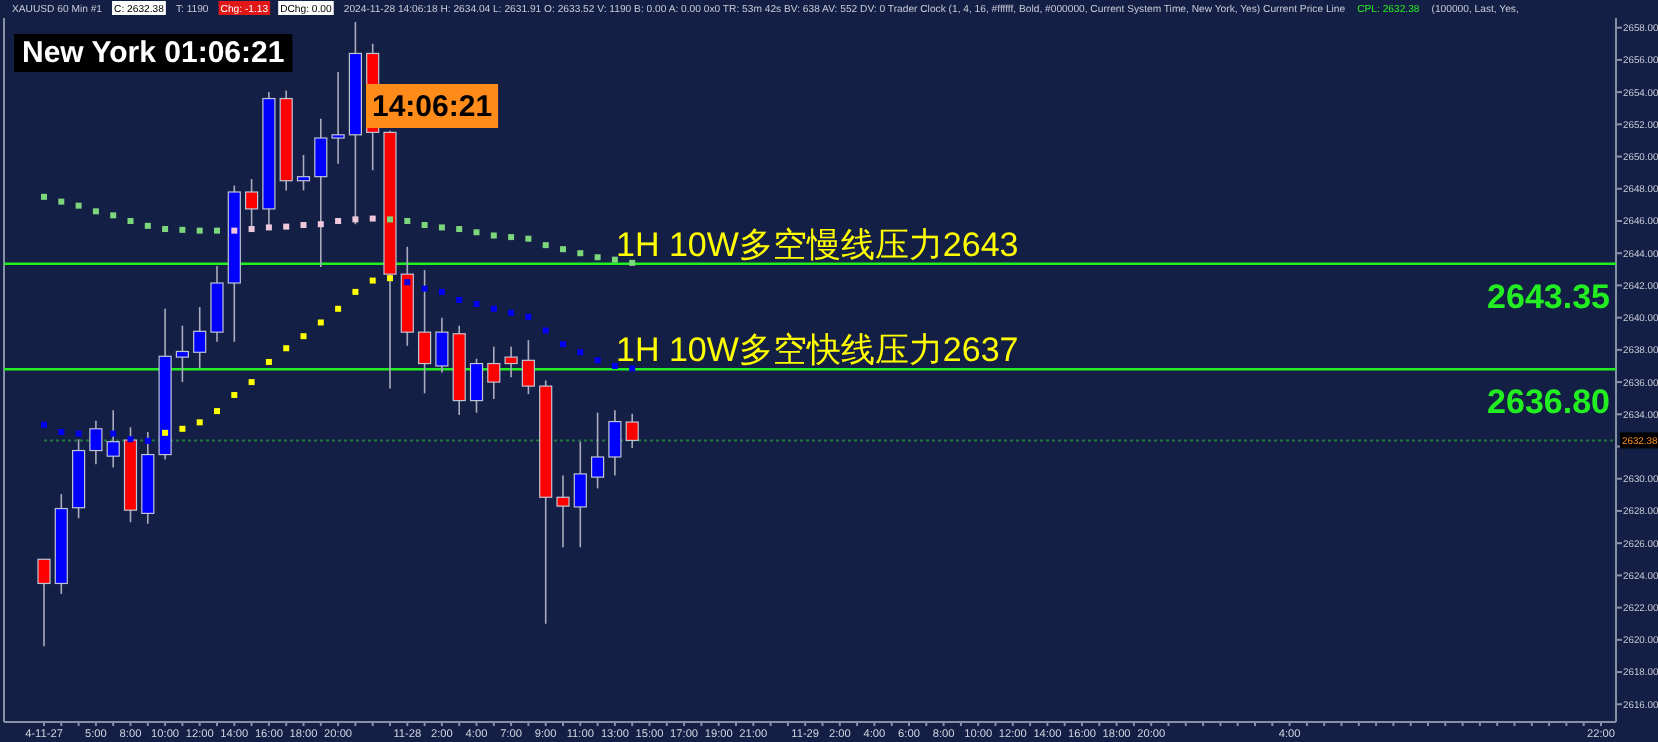  I want to click on ref-line-label: 2643.35, so click(1548, 296).